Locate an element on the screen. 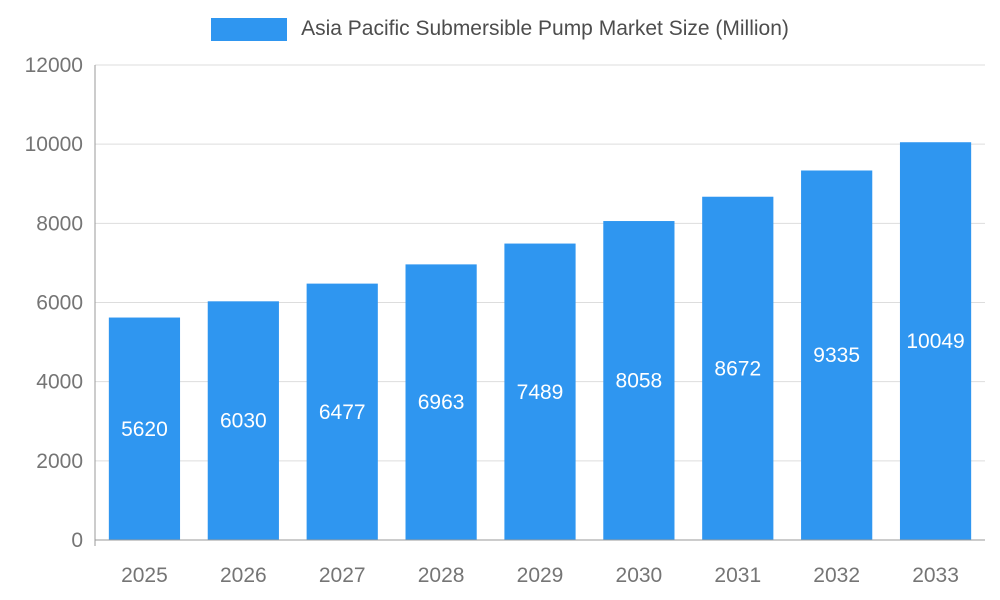  x-tick-label: 2027 is located at coordinates (342, 575).